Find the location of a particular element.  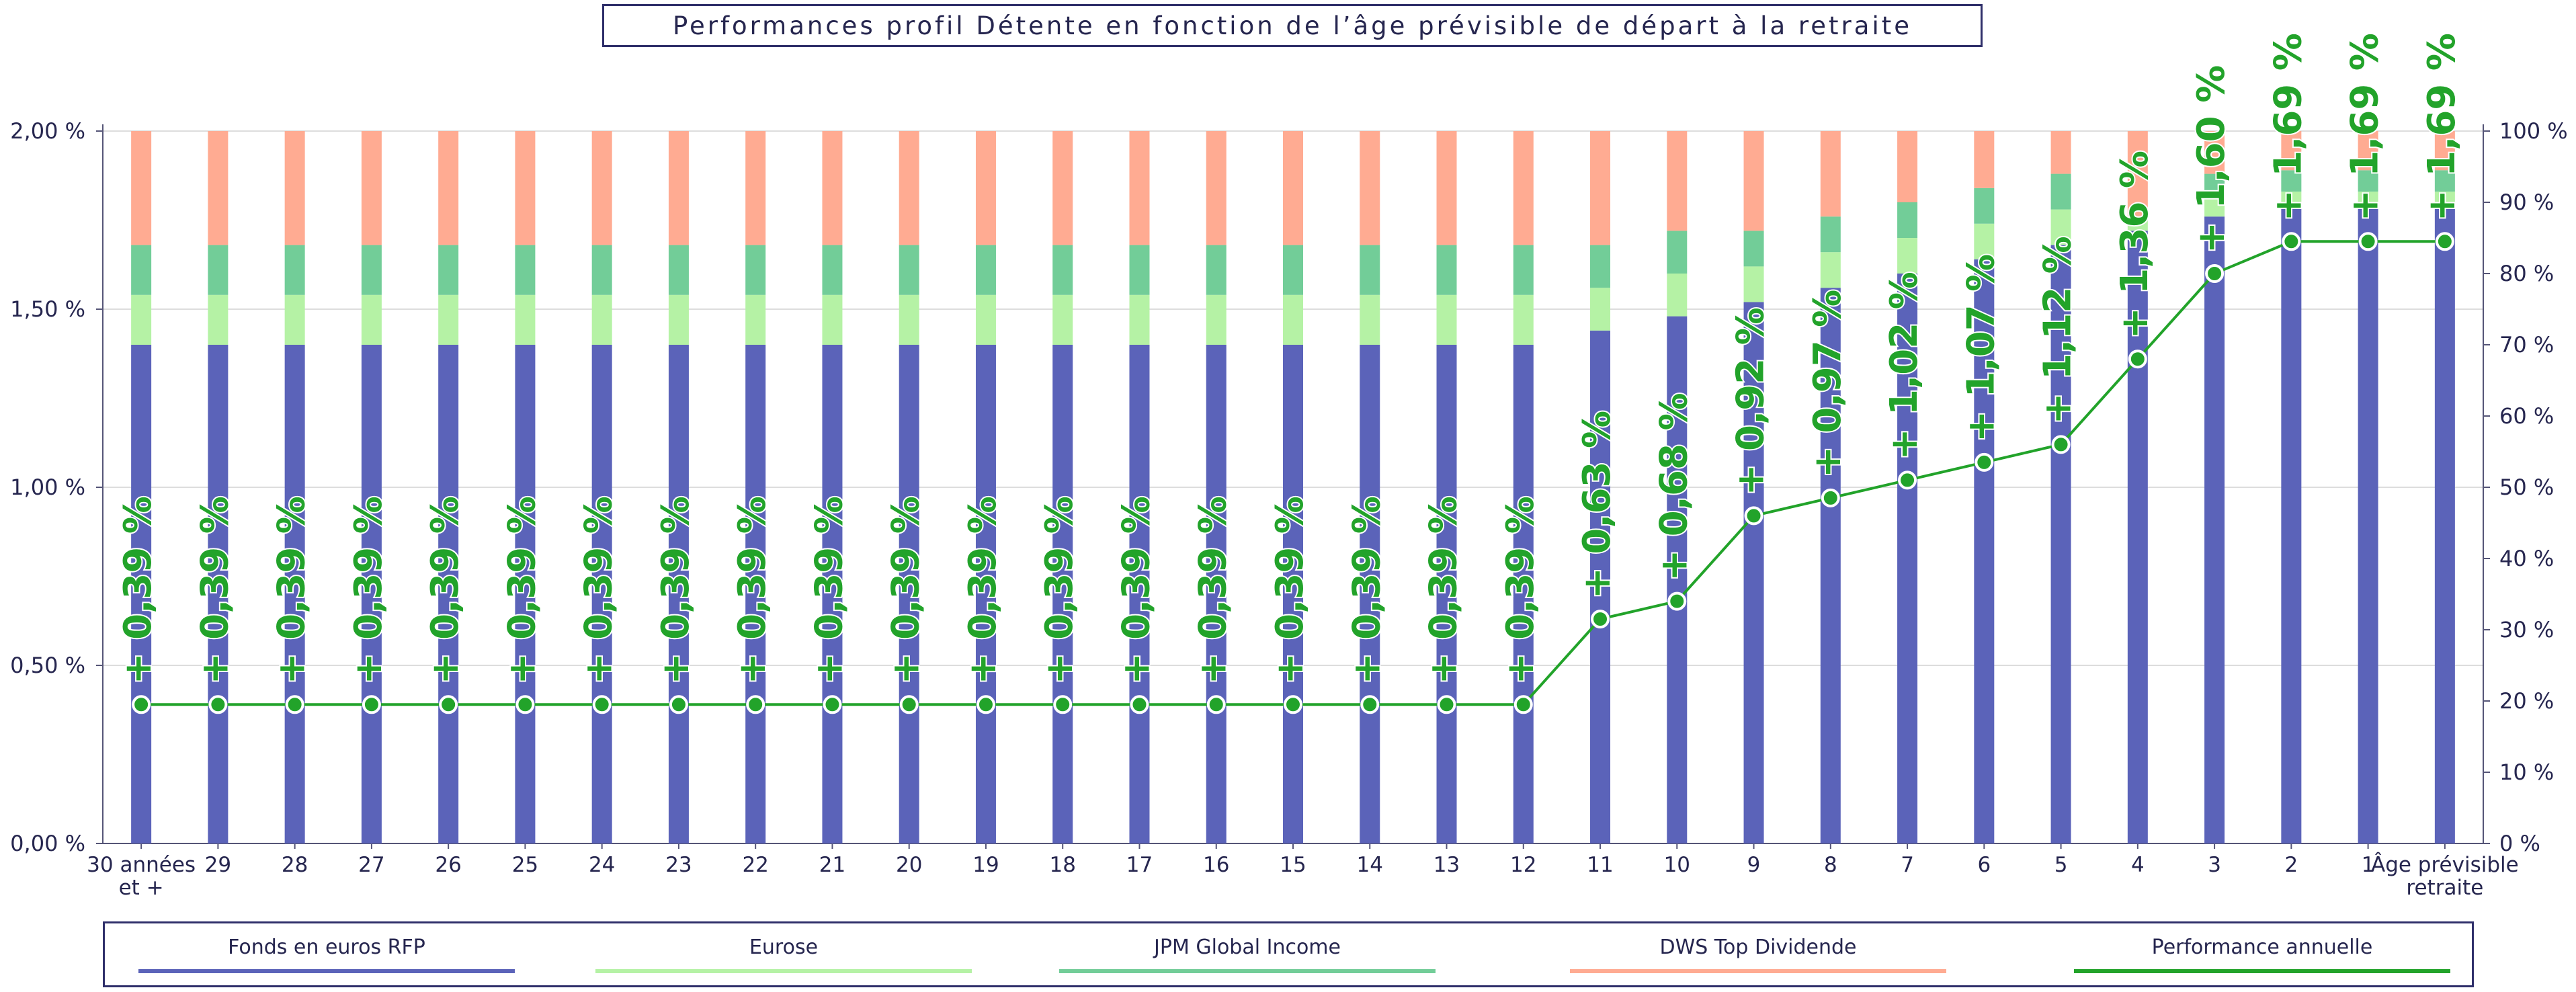

right-axis-tick-label: 70 % is located at coordinates (2526, 345).